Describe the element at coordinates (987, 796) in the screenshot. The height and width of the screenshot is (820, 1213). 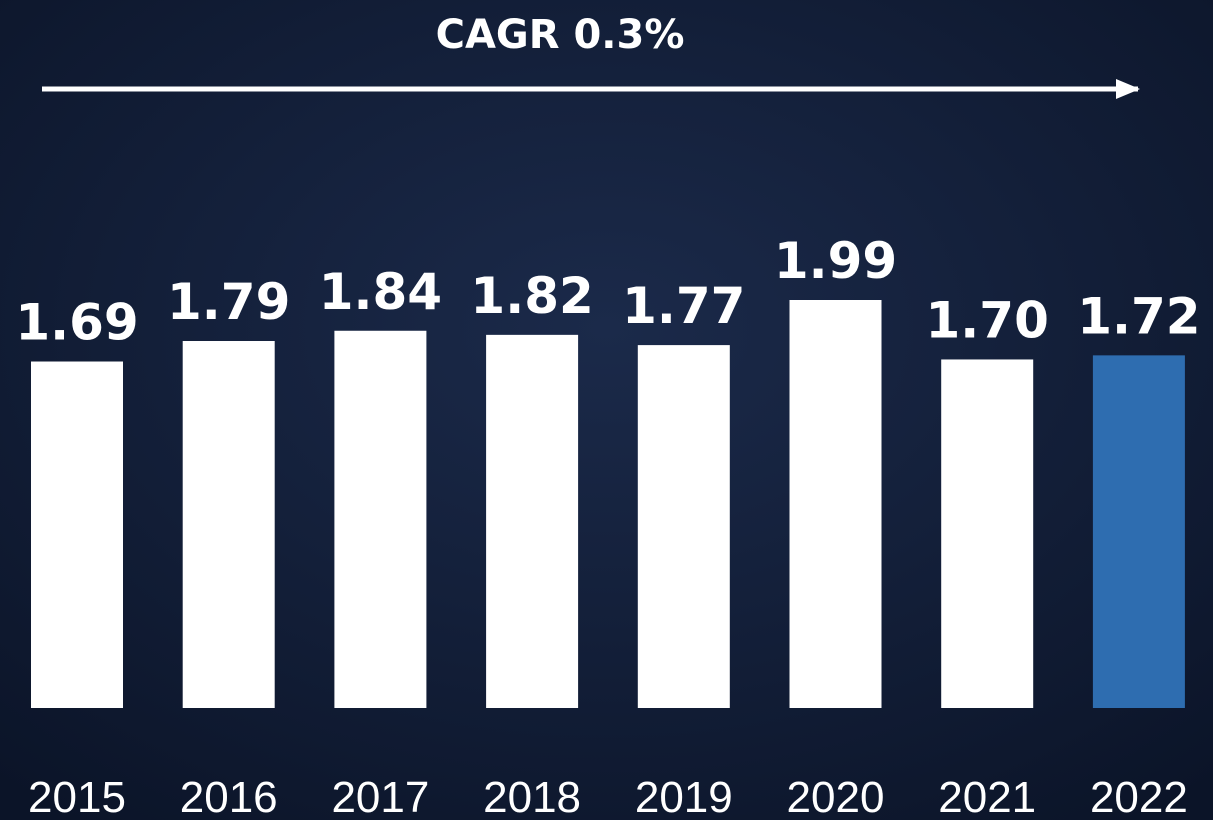
I see `x-tick-label: 2021` at that location.